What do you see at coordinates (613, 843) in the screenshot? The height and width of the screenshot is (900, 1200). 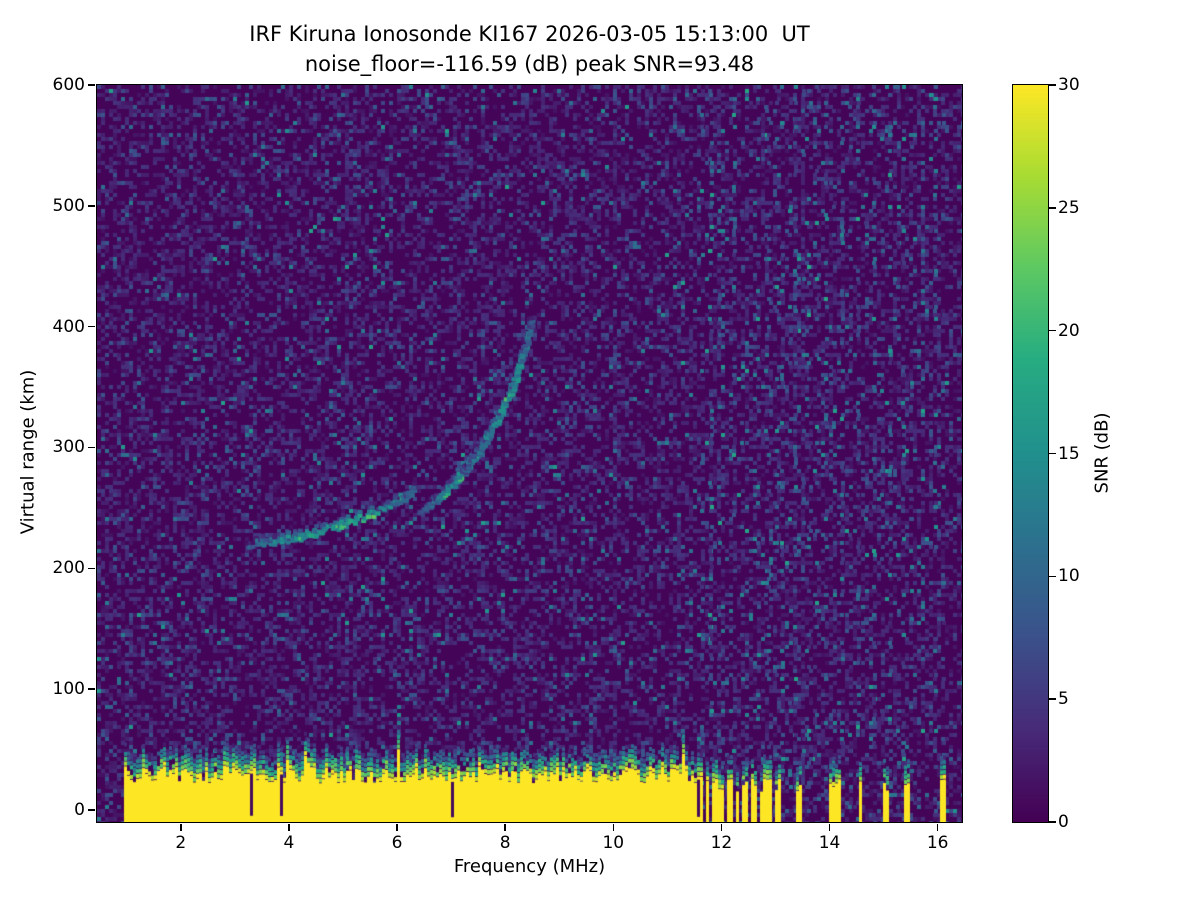 I see `x-tick-label: 10` at bounding box center [613, 843].